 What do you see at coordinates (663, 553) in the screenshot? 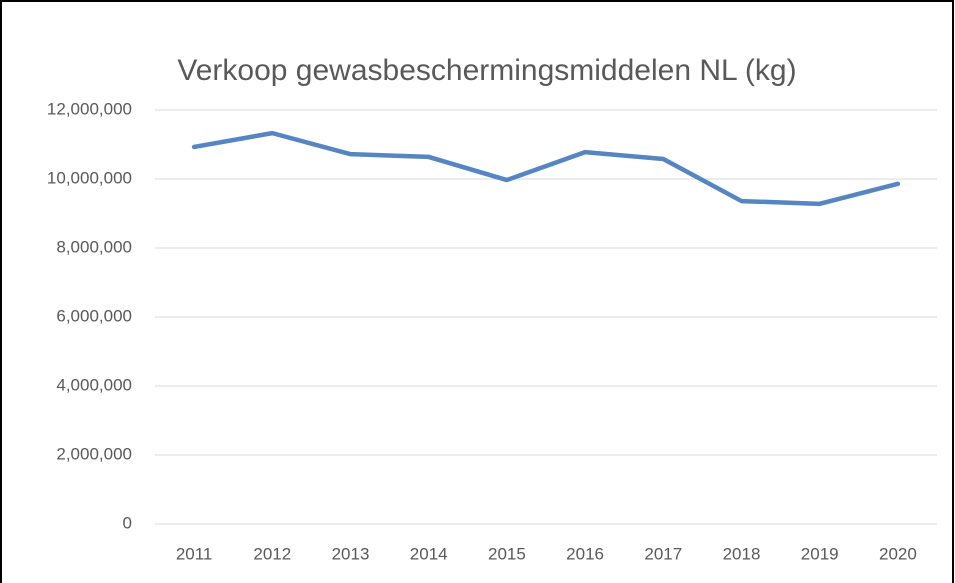
I see `x-tick-label: 2017` at bounding box center [663, 553].